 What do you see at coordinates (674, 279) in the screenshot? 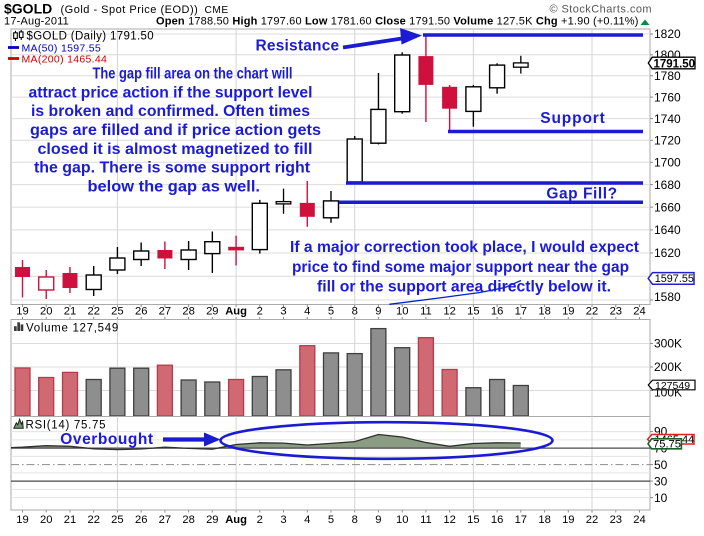
I see `svg-text: 1597.55` at bounding box center [674, 279].